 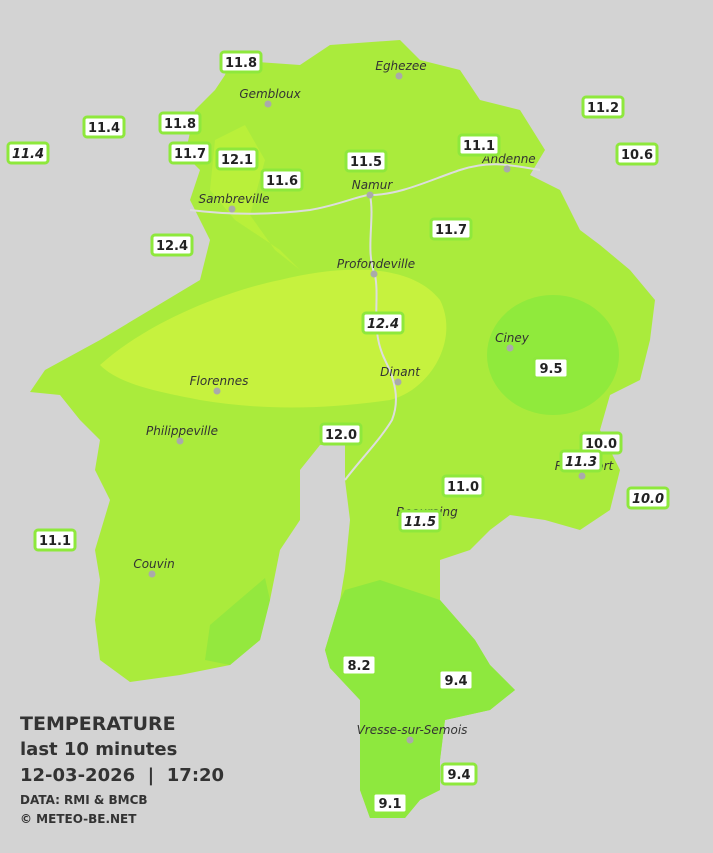 I want to click on city-label: Eghezee, so click(x=400, y=66).